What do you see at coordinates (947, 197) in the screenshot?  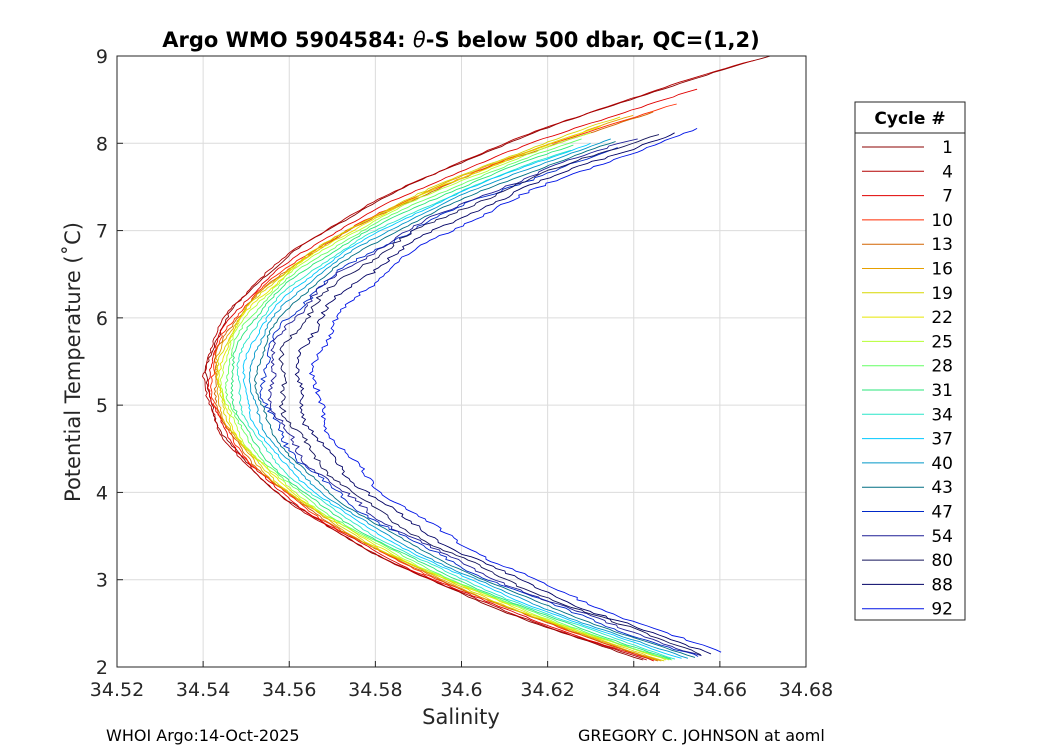 I see `legend-label-7: 7` at bounding box center [947, 197].